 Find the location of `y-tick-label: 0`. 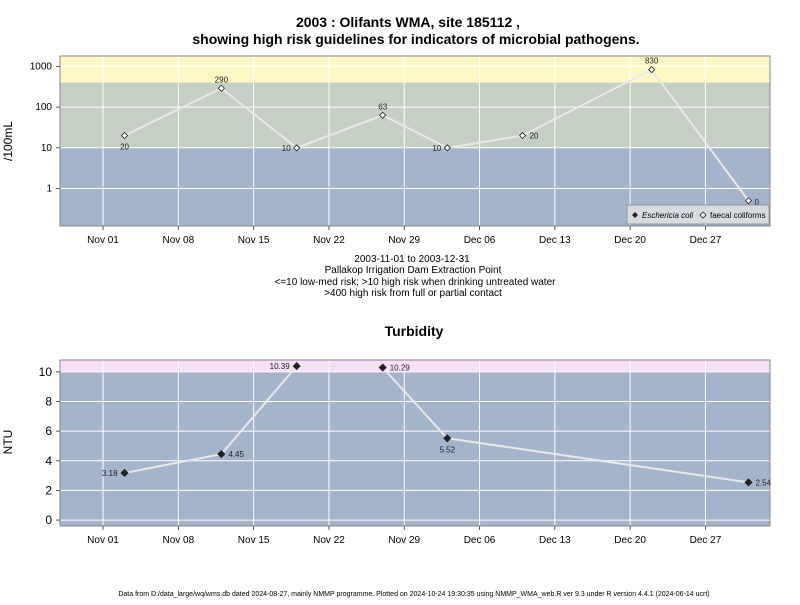

y-tick-label: 0 is located at coordinates (48, 520).